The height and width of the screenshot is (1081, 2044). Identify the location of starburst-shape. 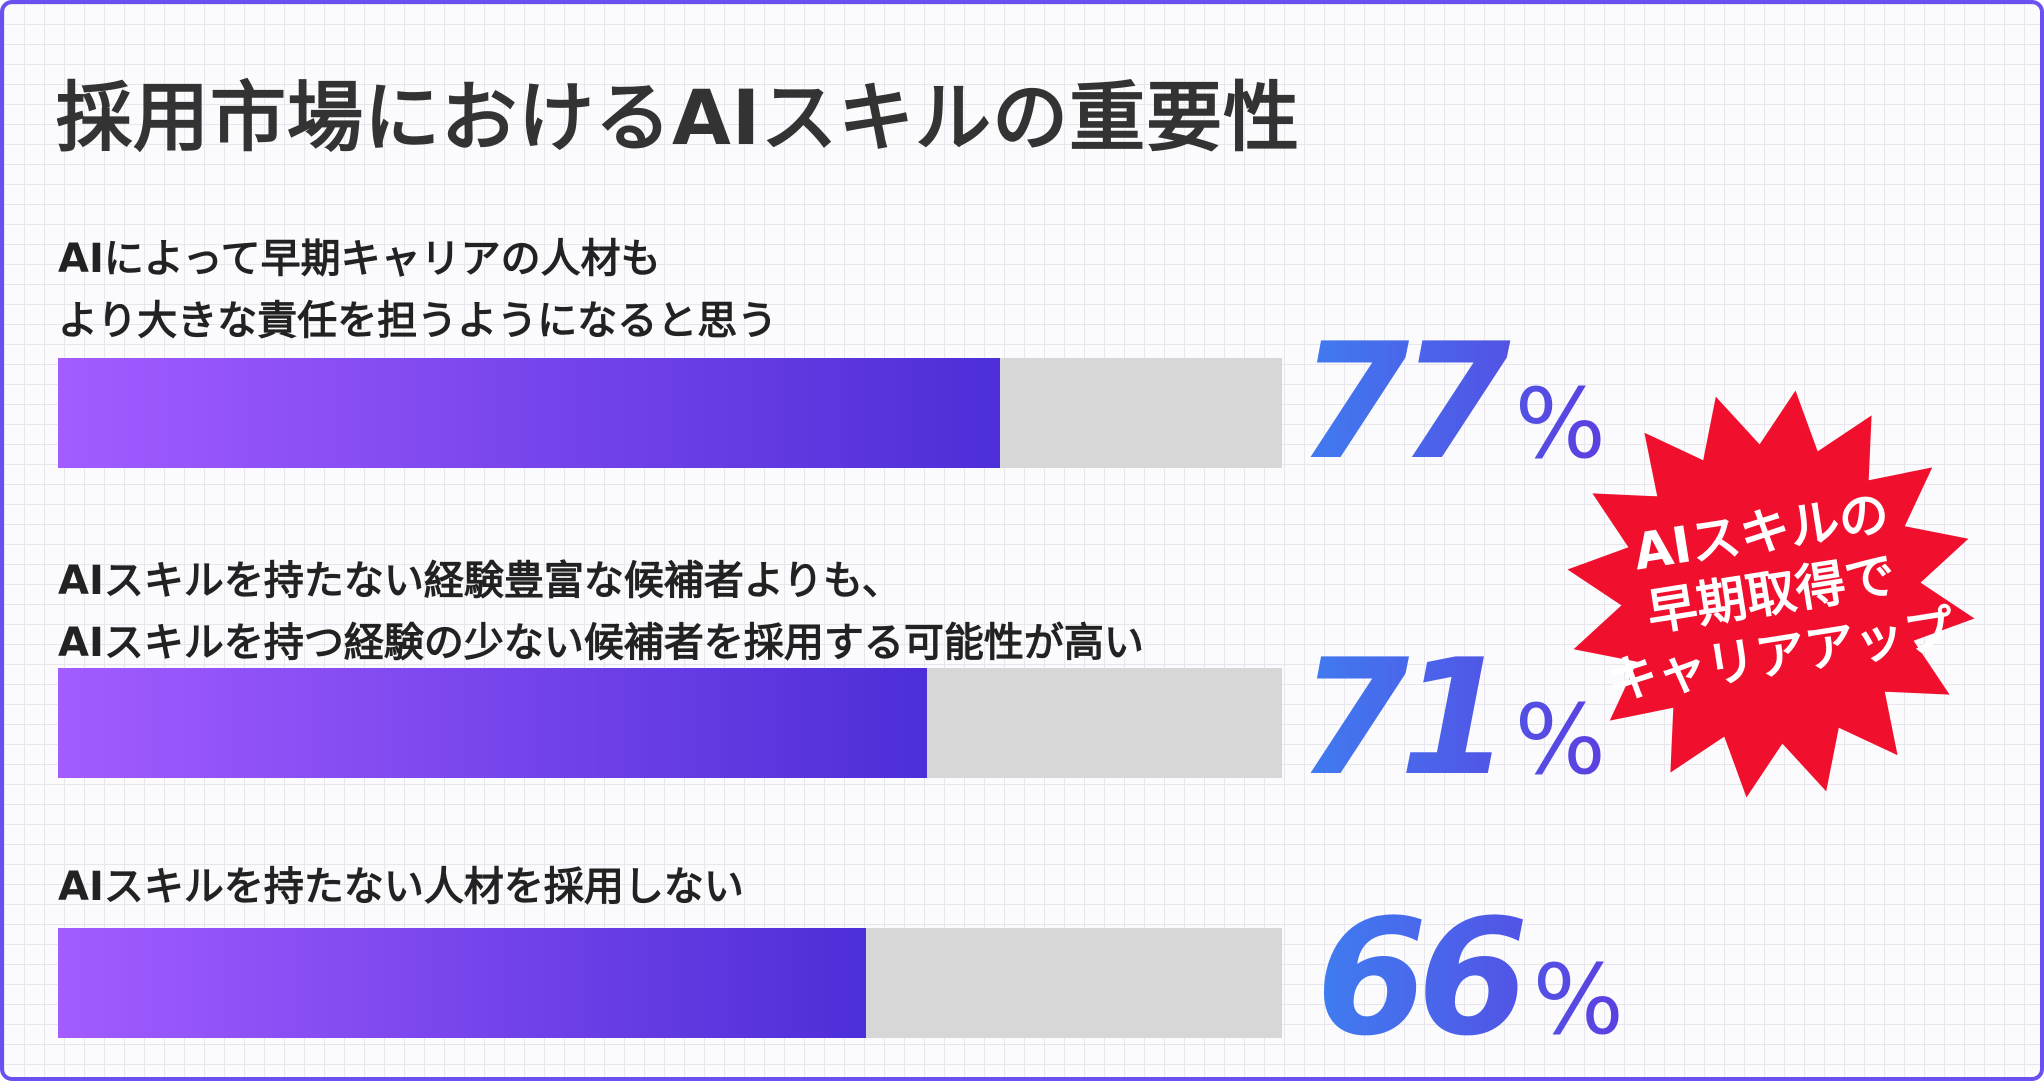
(1771, 594).